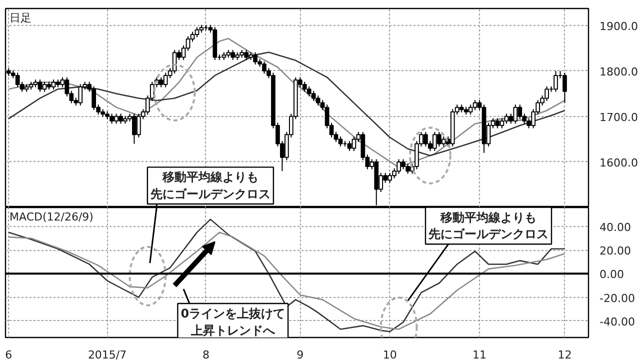  I want to click on chart-title: 日足, so click(21, 18).